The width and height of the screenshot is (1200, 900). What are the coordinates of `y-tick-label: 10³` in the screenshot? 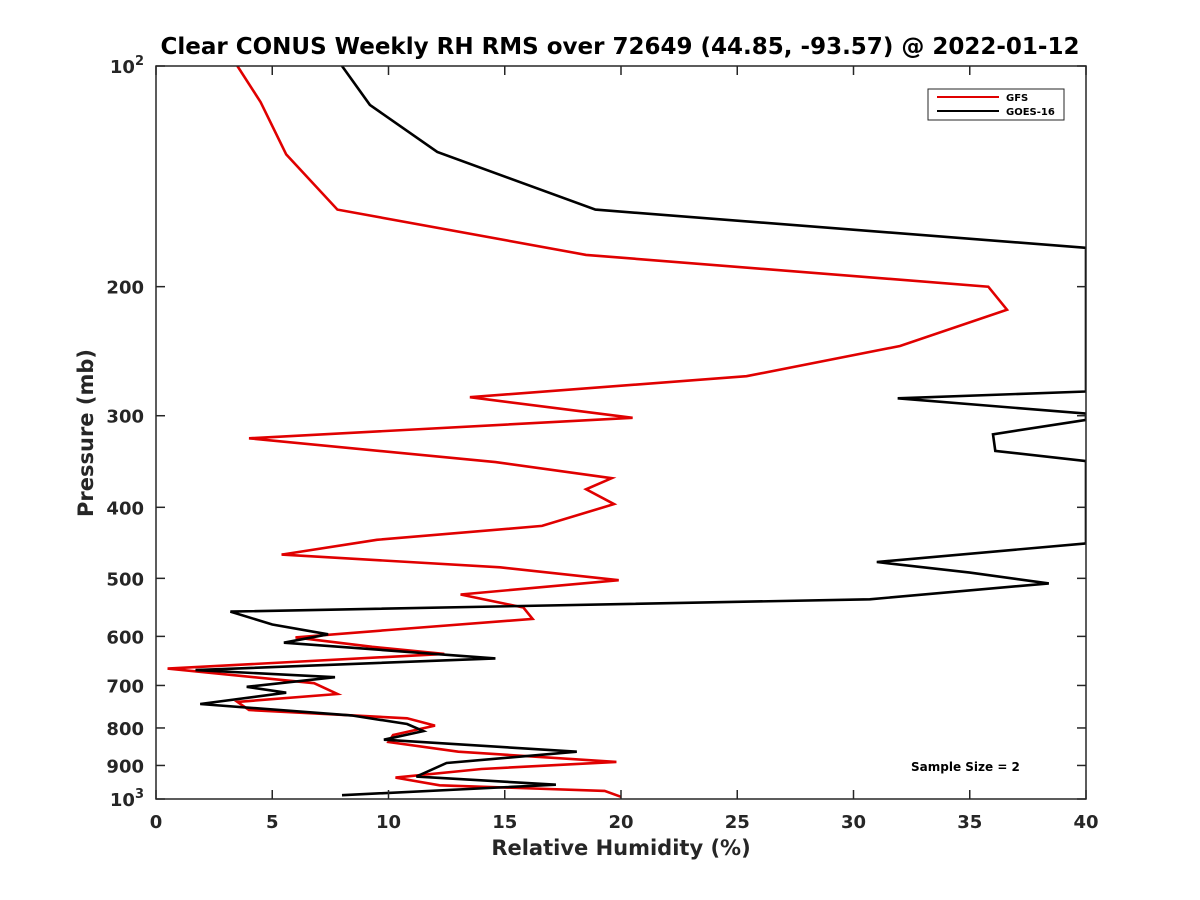 It's located at (127, 799).